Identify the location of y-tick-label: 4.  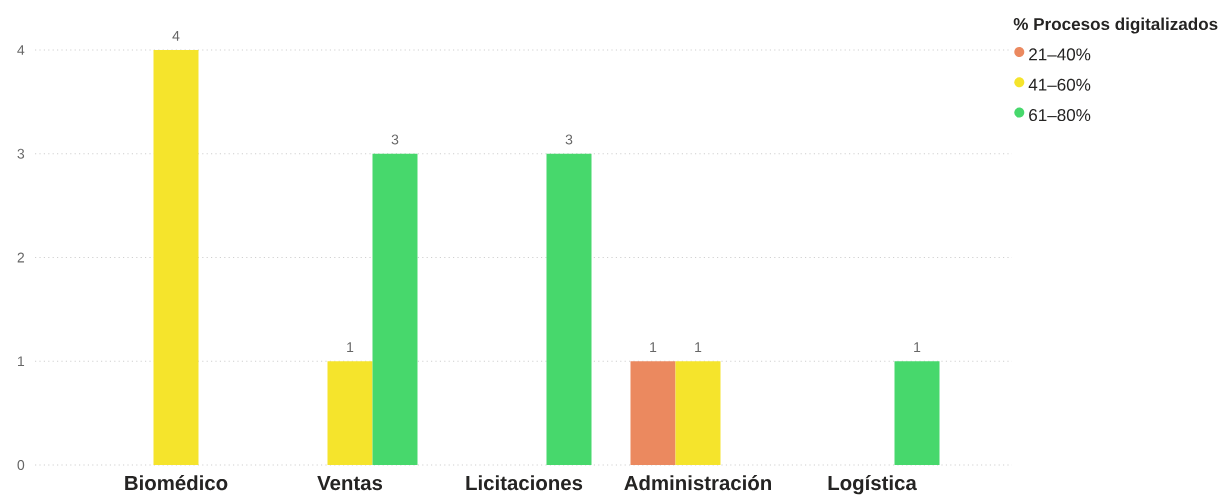
(21, 50).